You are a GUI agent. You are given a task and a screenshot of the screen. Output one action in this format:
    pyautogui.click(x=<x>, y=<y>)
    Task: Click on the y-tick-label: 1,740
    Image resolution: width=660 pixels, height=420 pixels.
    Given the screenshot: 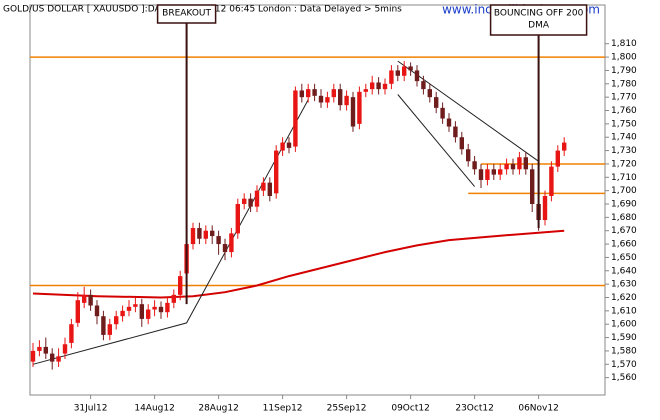 What is the action you would take?
    pyautogui.click(x=624, y=138)
    